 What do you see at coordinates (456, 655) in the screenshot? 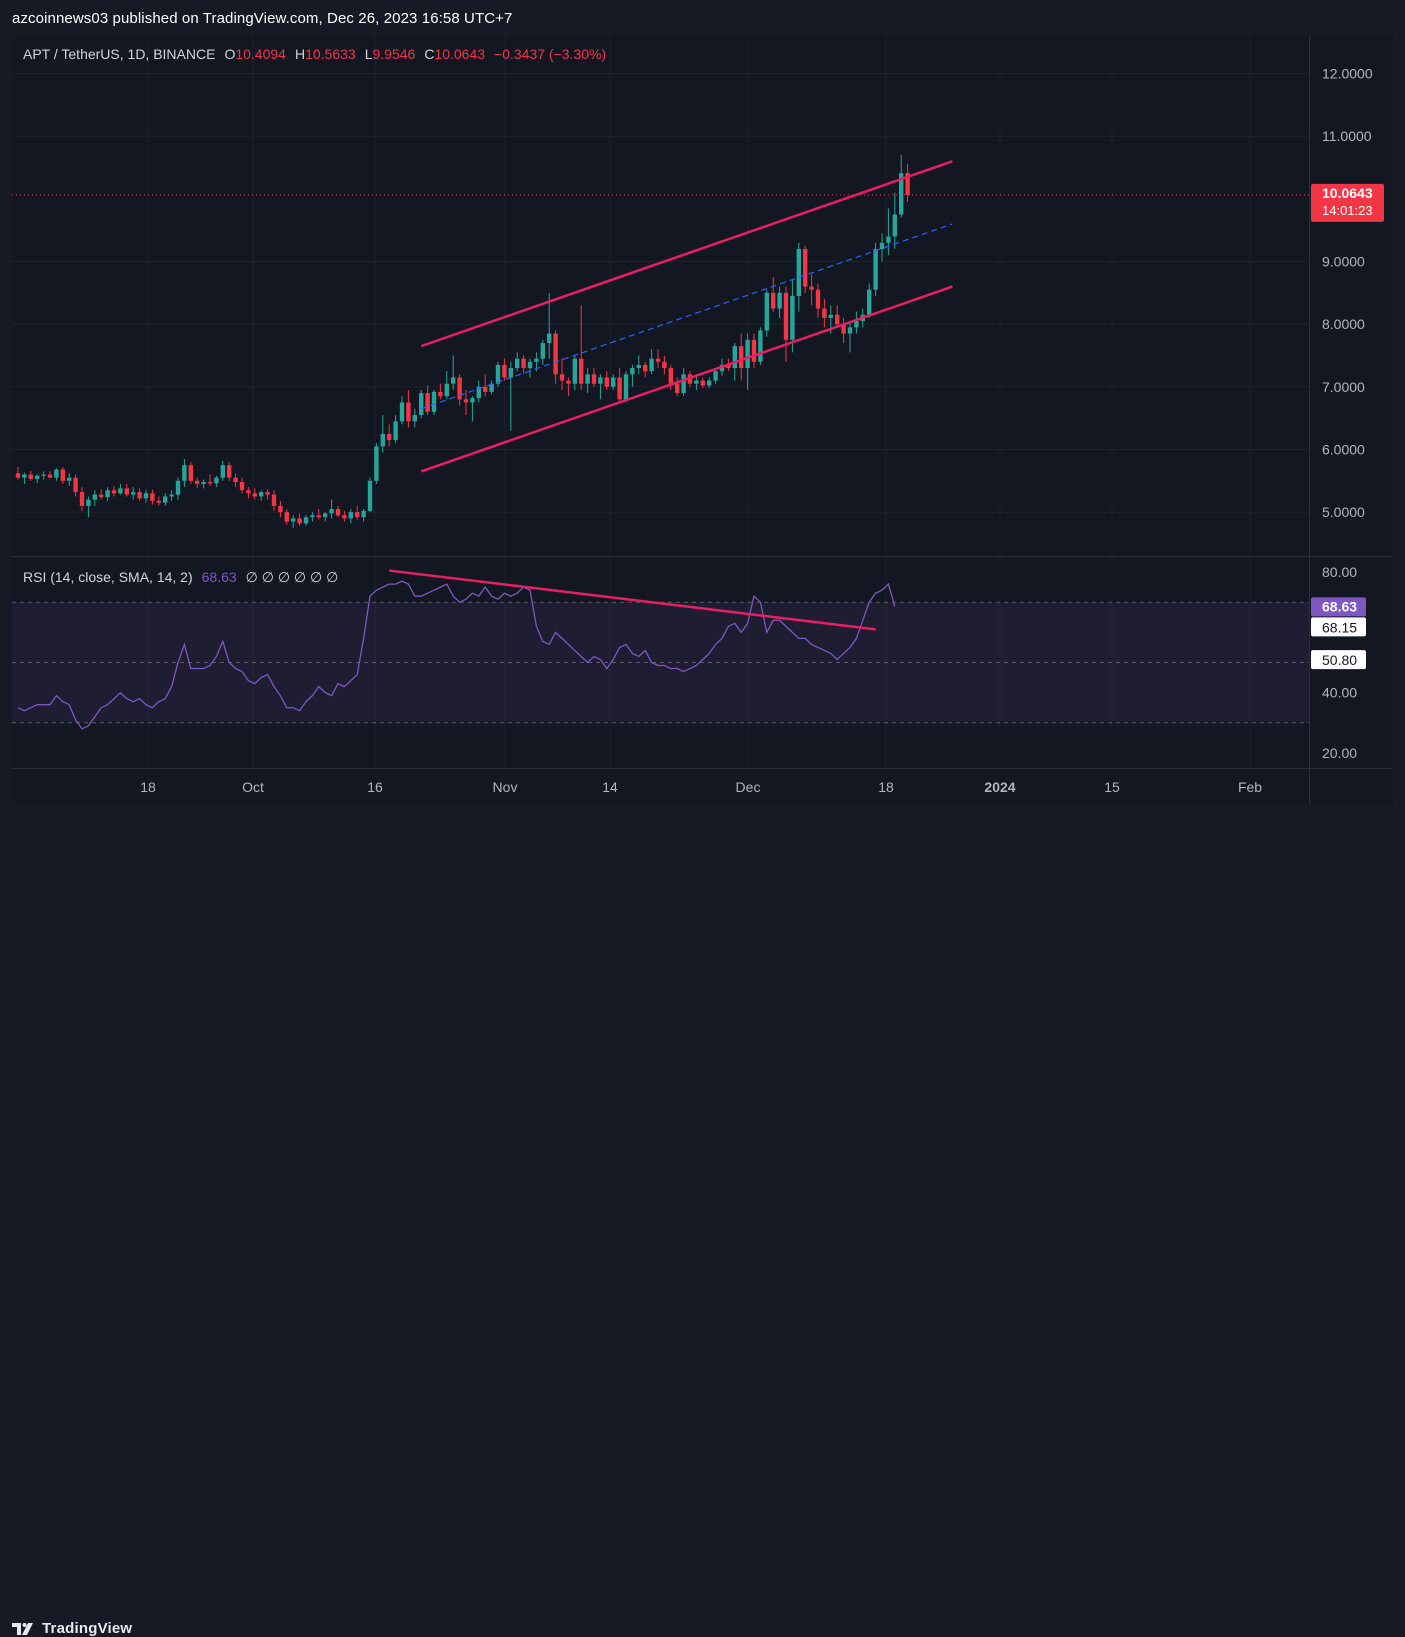
I see `rsi-line` at bounding box center [456, 655].